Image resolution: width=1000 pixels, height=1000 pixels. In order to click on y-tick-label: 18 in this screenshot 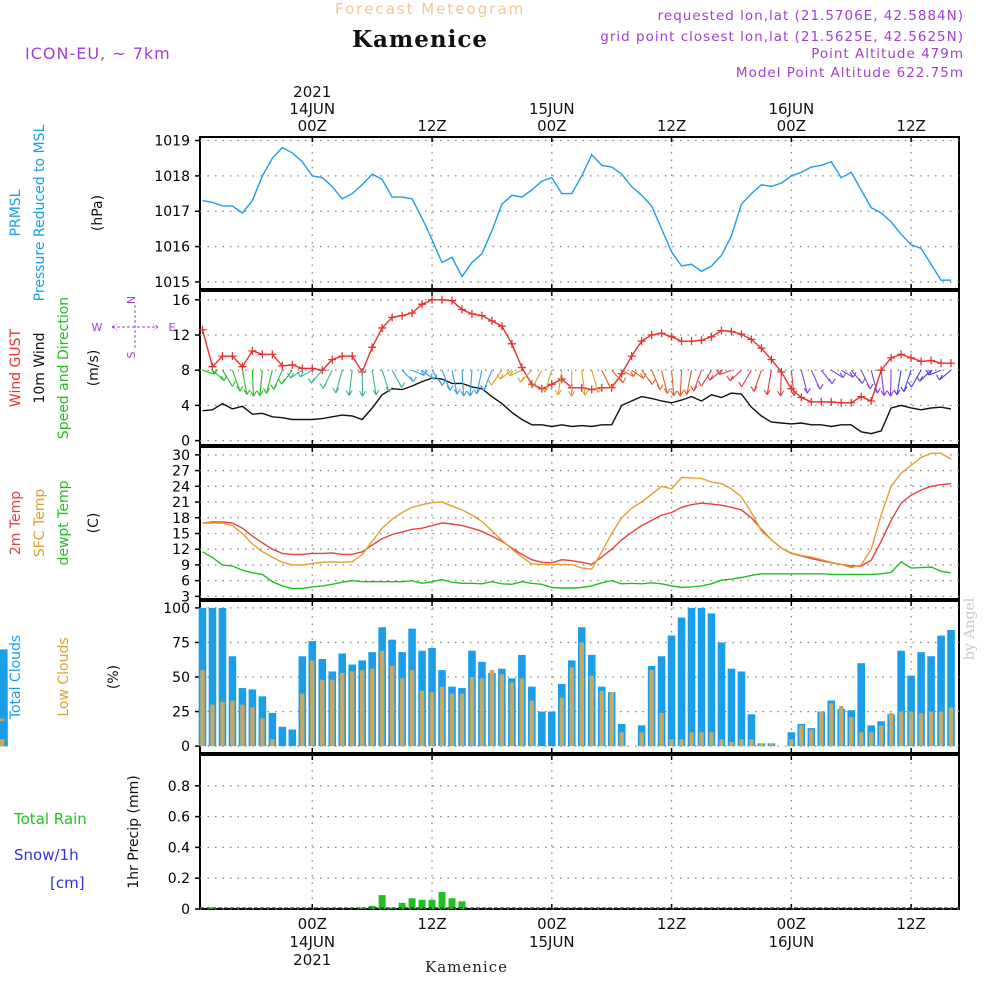, I will do `click(181, 519)`.